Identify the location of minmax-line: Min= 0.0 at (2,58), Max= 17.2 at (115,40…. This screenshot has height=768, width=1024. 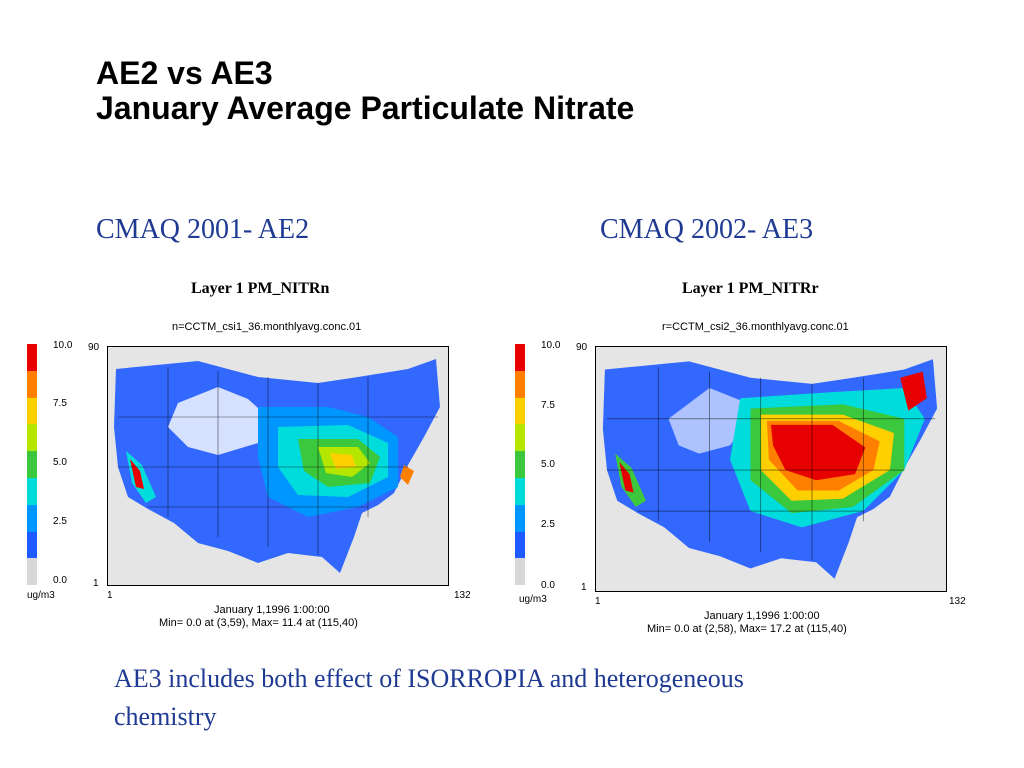
(747, 629).